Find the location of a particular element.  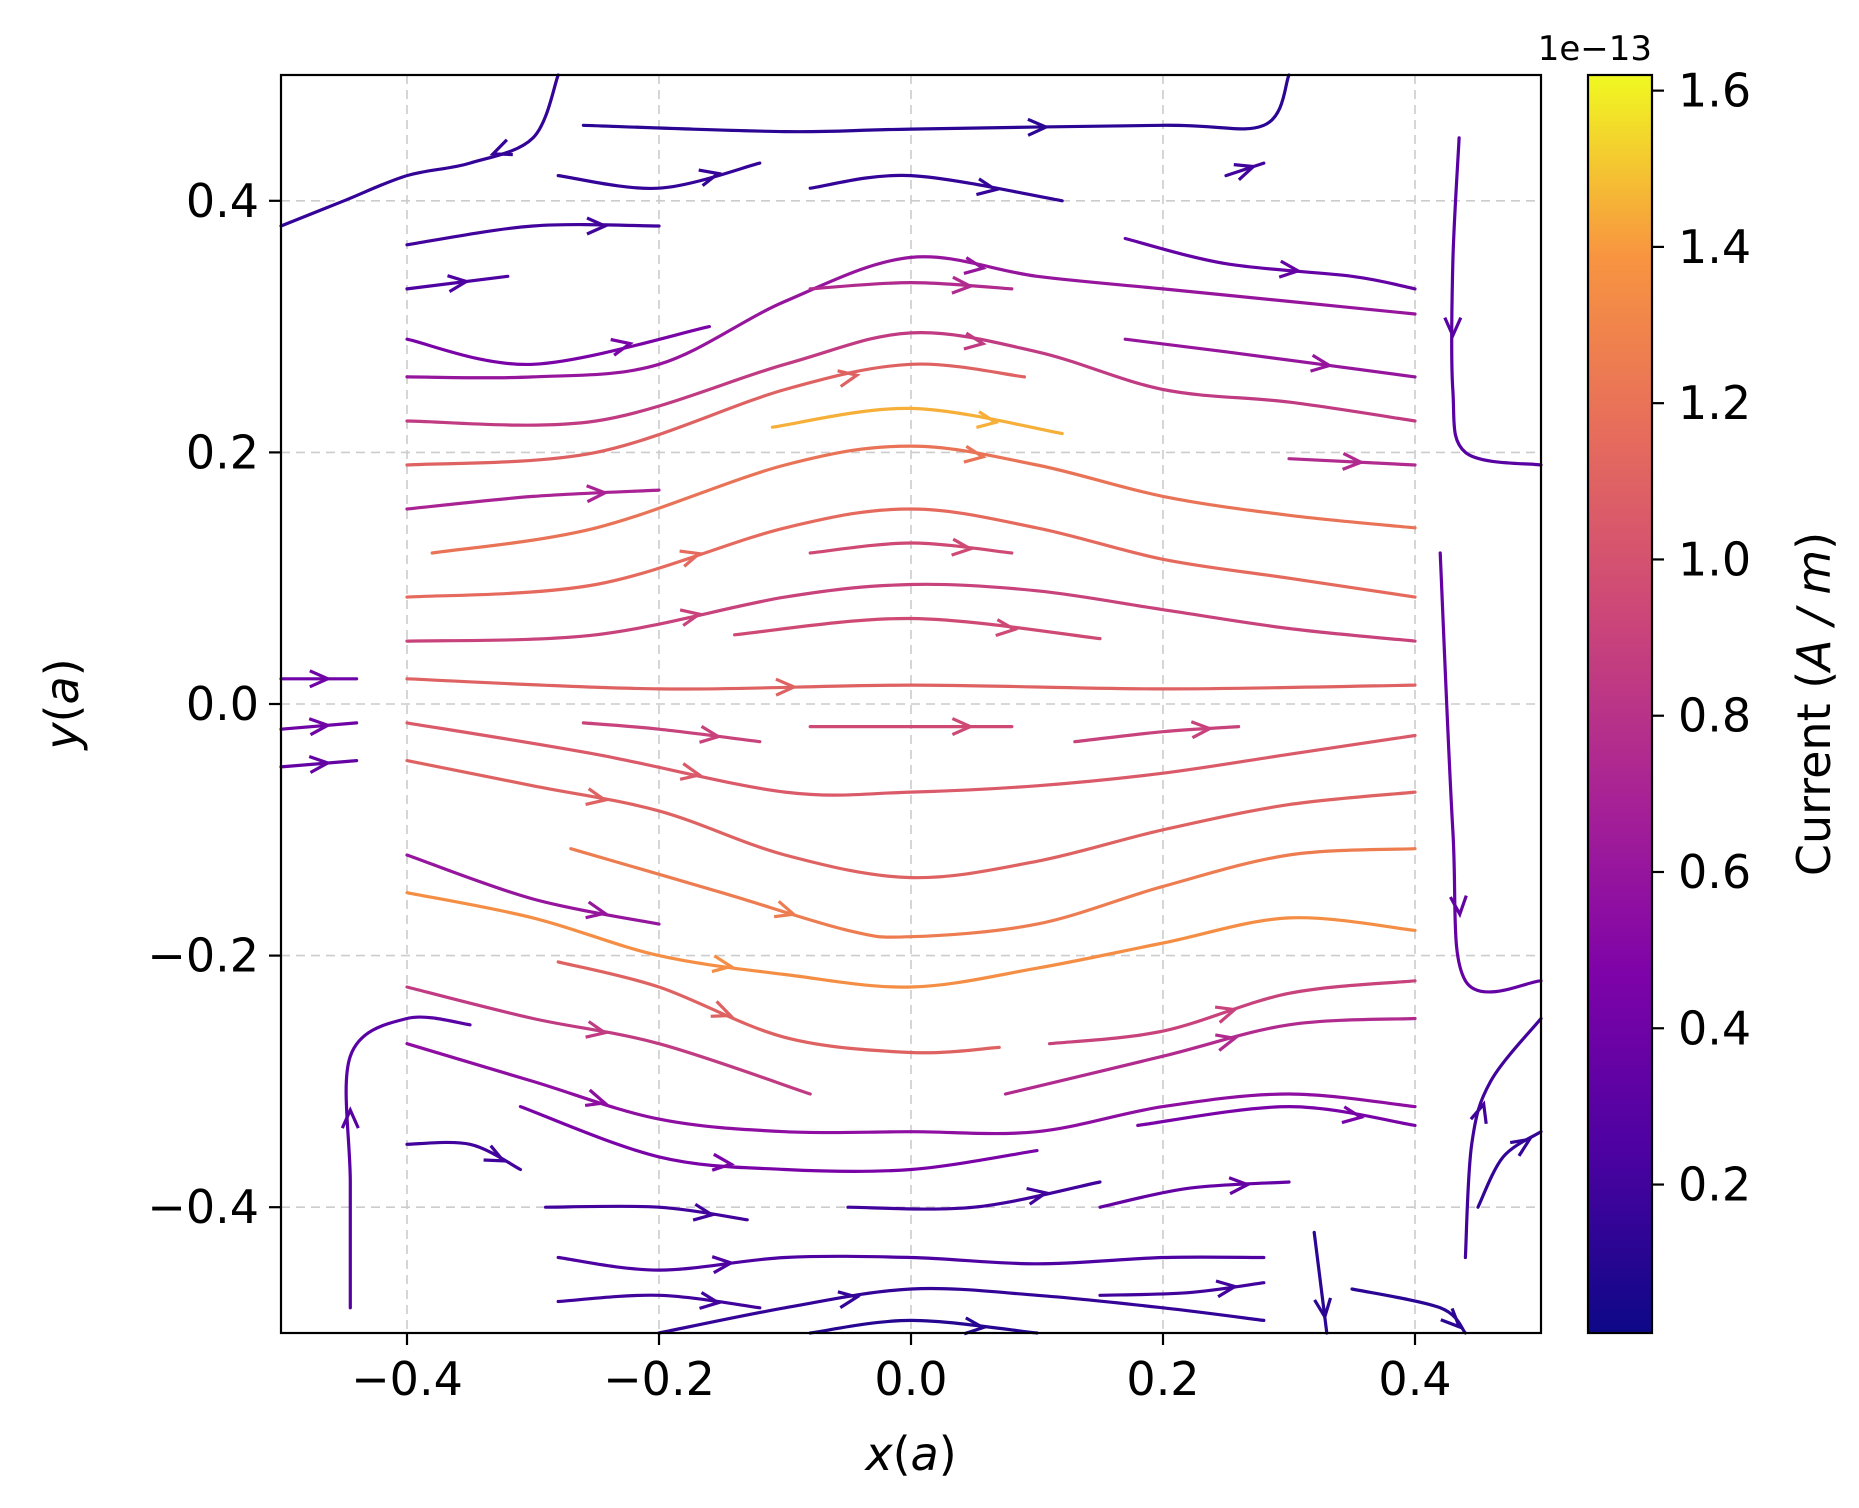

colorbar-tick-label-1: 0.4 is located at coordinates (1714, 1028).